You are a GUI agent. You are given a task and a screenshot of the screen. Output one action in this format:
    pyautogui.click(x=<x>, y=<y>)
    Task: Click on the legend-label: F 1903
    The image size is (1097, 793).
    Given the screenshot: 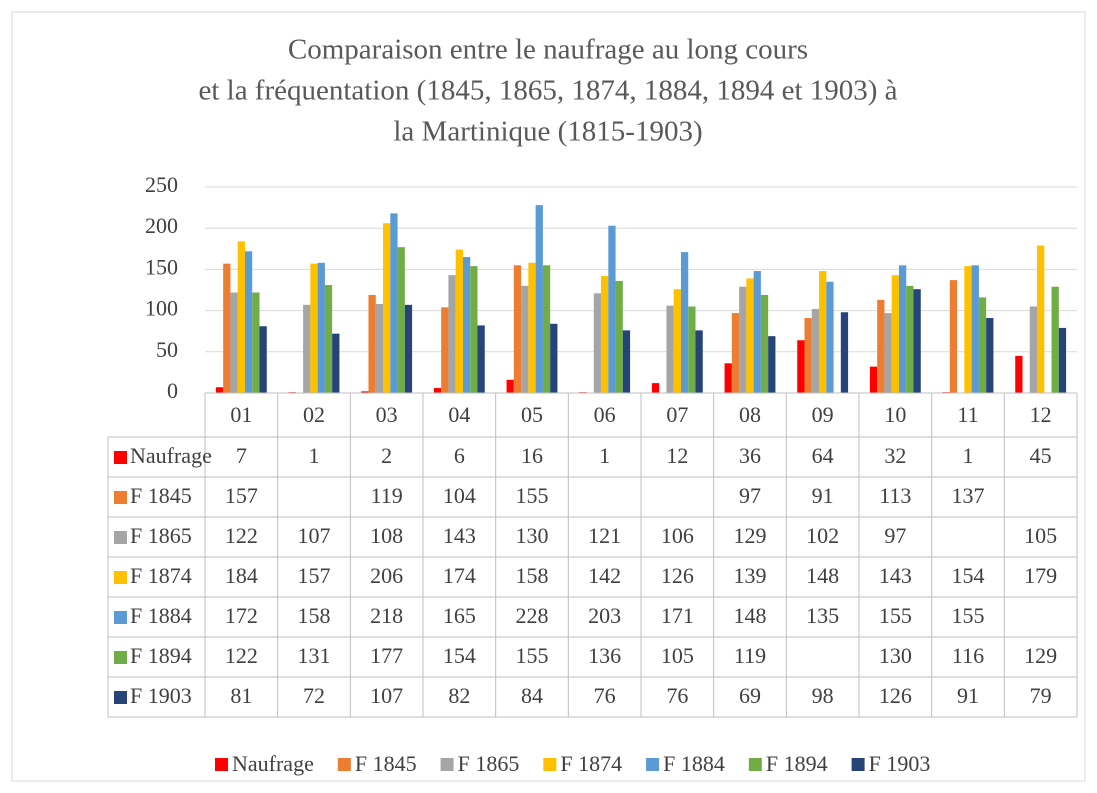 What is the action you would take?
    pyautogui.click(x=900, y=763)
    